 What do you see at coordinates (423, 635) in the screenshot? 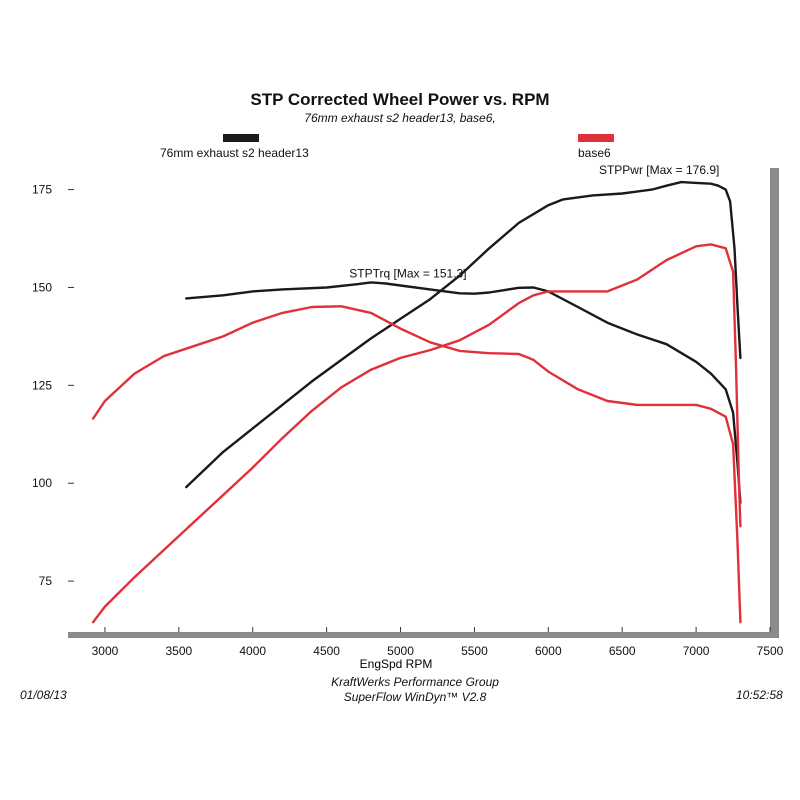
I see `bottom-frame-bar` at bounding box center [423, 635].